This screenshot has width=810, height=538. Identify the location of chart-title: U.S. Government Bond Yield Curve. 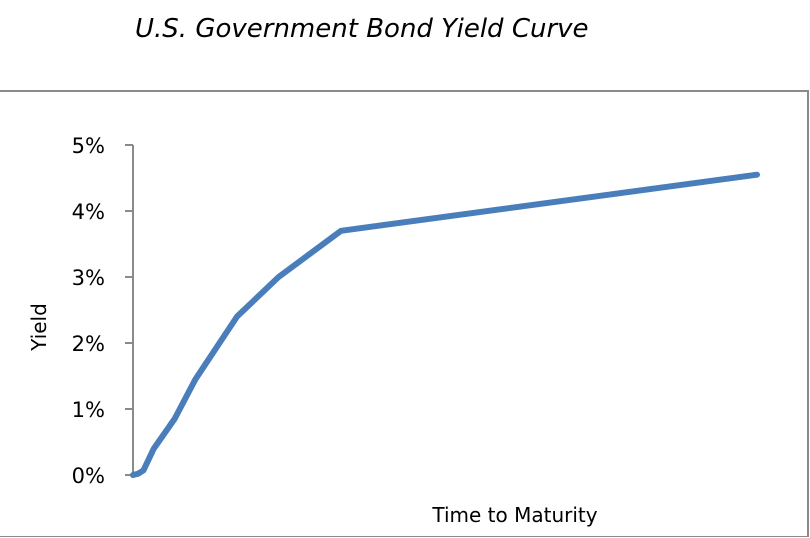
(362, 29).